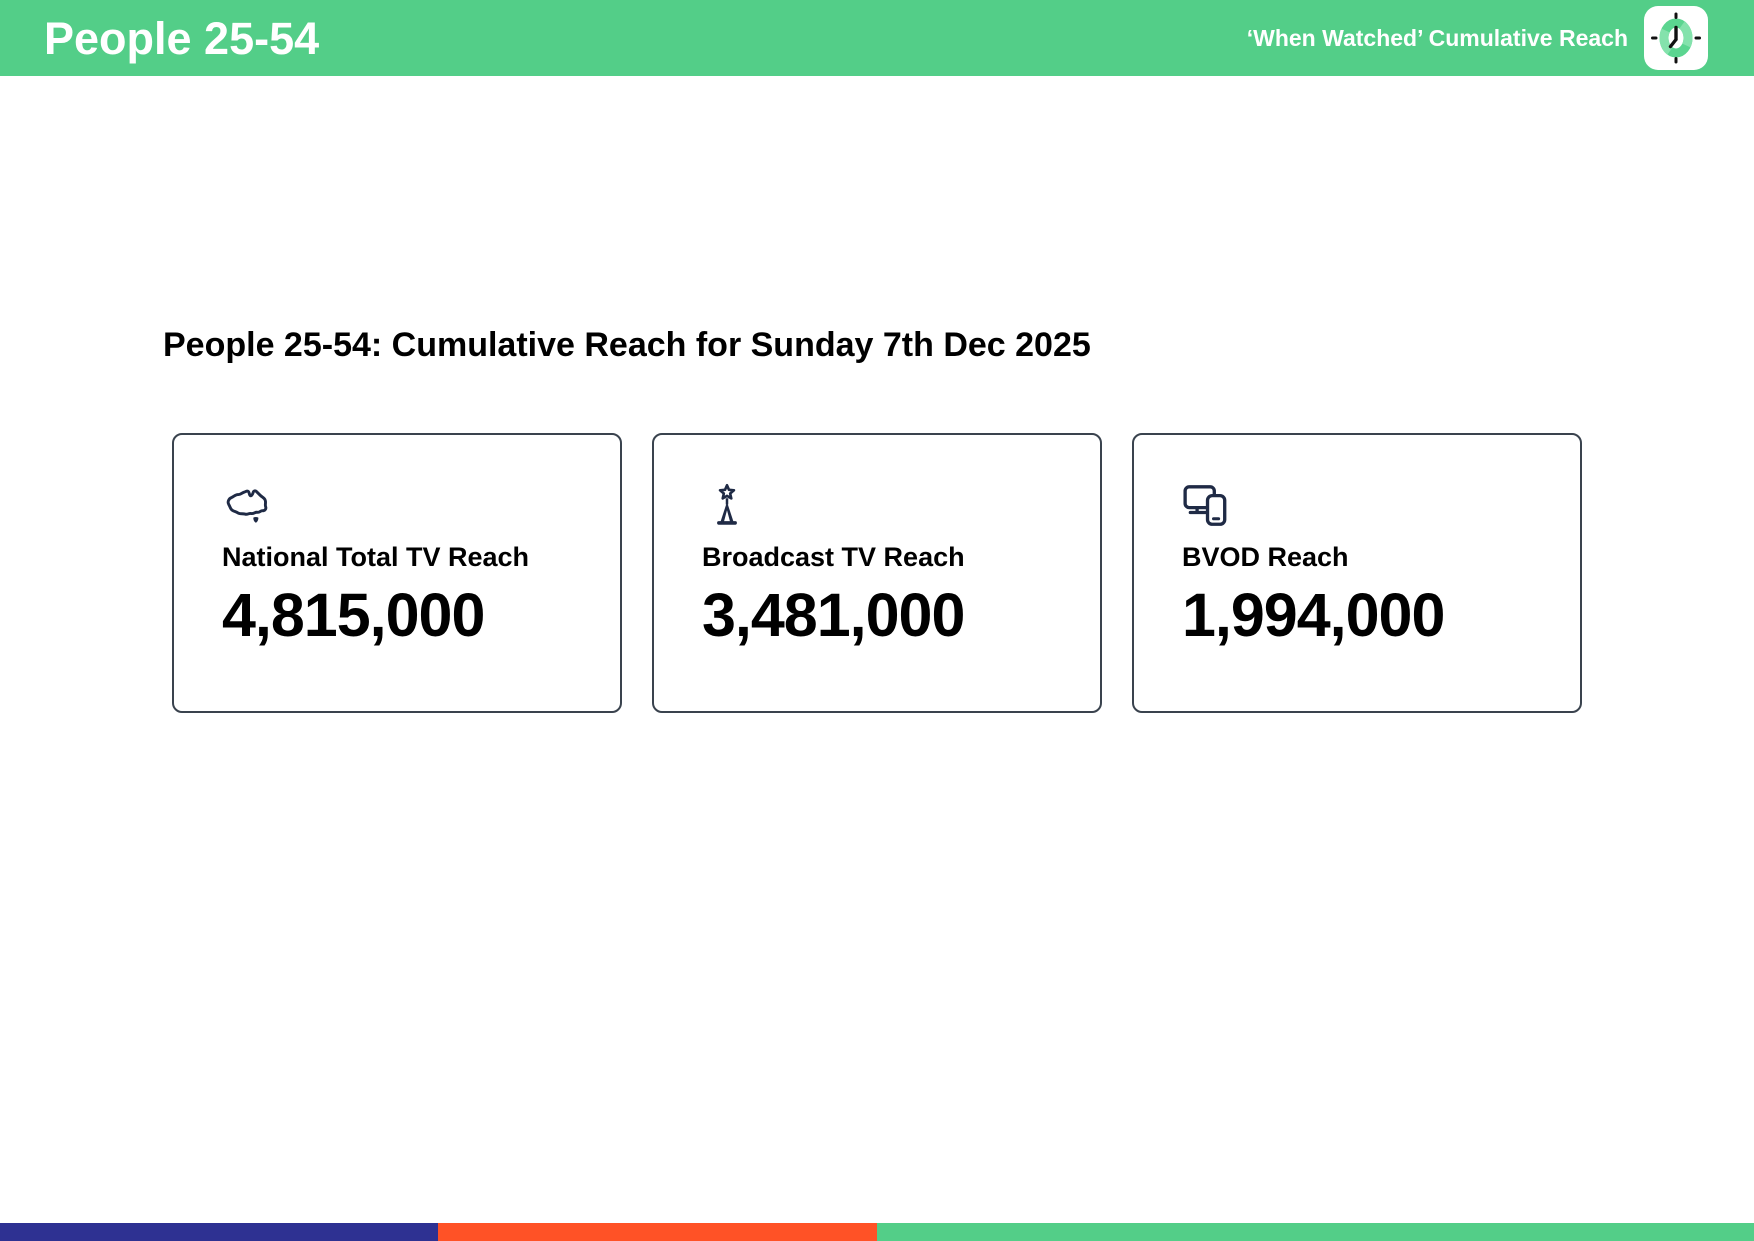  What do you see at coordinates (247, 505) in the screenshot?
I see `australia-map-icon` at bounding box center [247, 505].